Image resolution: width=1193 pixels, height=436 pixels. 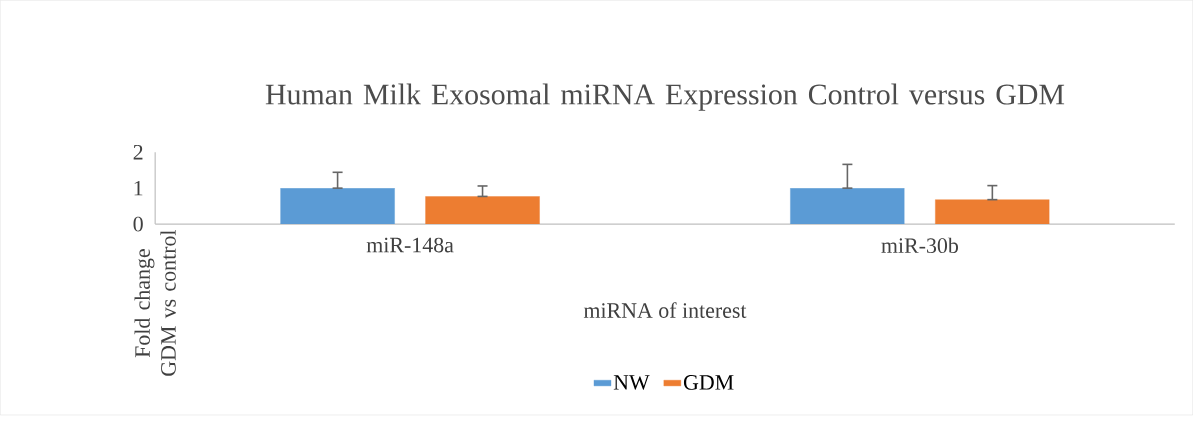 I want to click on legend-label: GDM, so click(x=708, y=382).